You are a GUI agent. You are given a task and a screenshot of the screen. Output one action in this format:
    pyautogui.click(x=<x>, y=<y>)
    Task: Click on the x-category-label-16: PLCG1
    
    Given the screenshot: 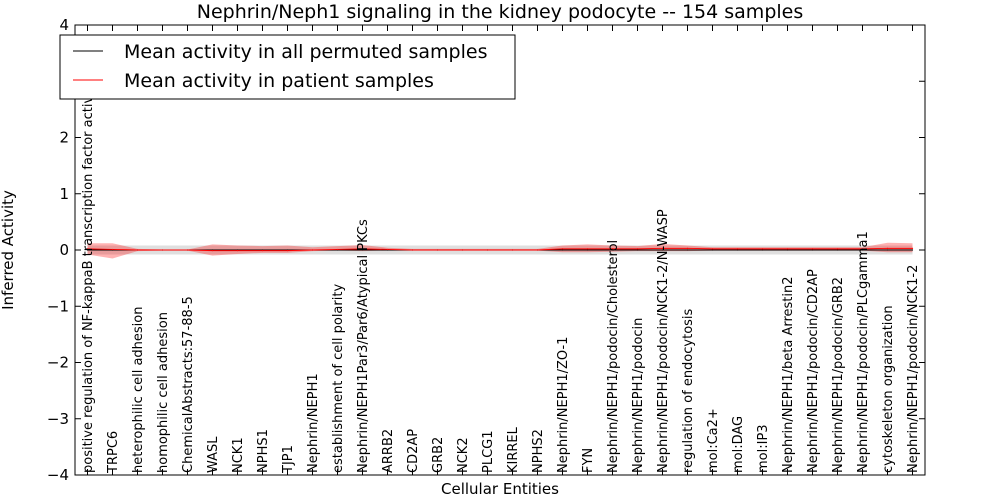 What is the action you would take?
    pyautogui.click(x=488, y=451)
    